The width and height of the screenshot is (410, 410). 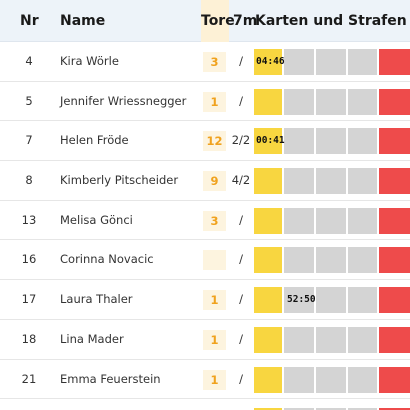 I want to click on player-number: 18, so click(x=29, y=338).